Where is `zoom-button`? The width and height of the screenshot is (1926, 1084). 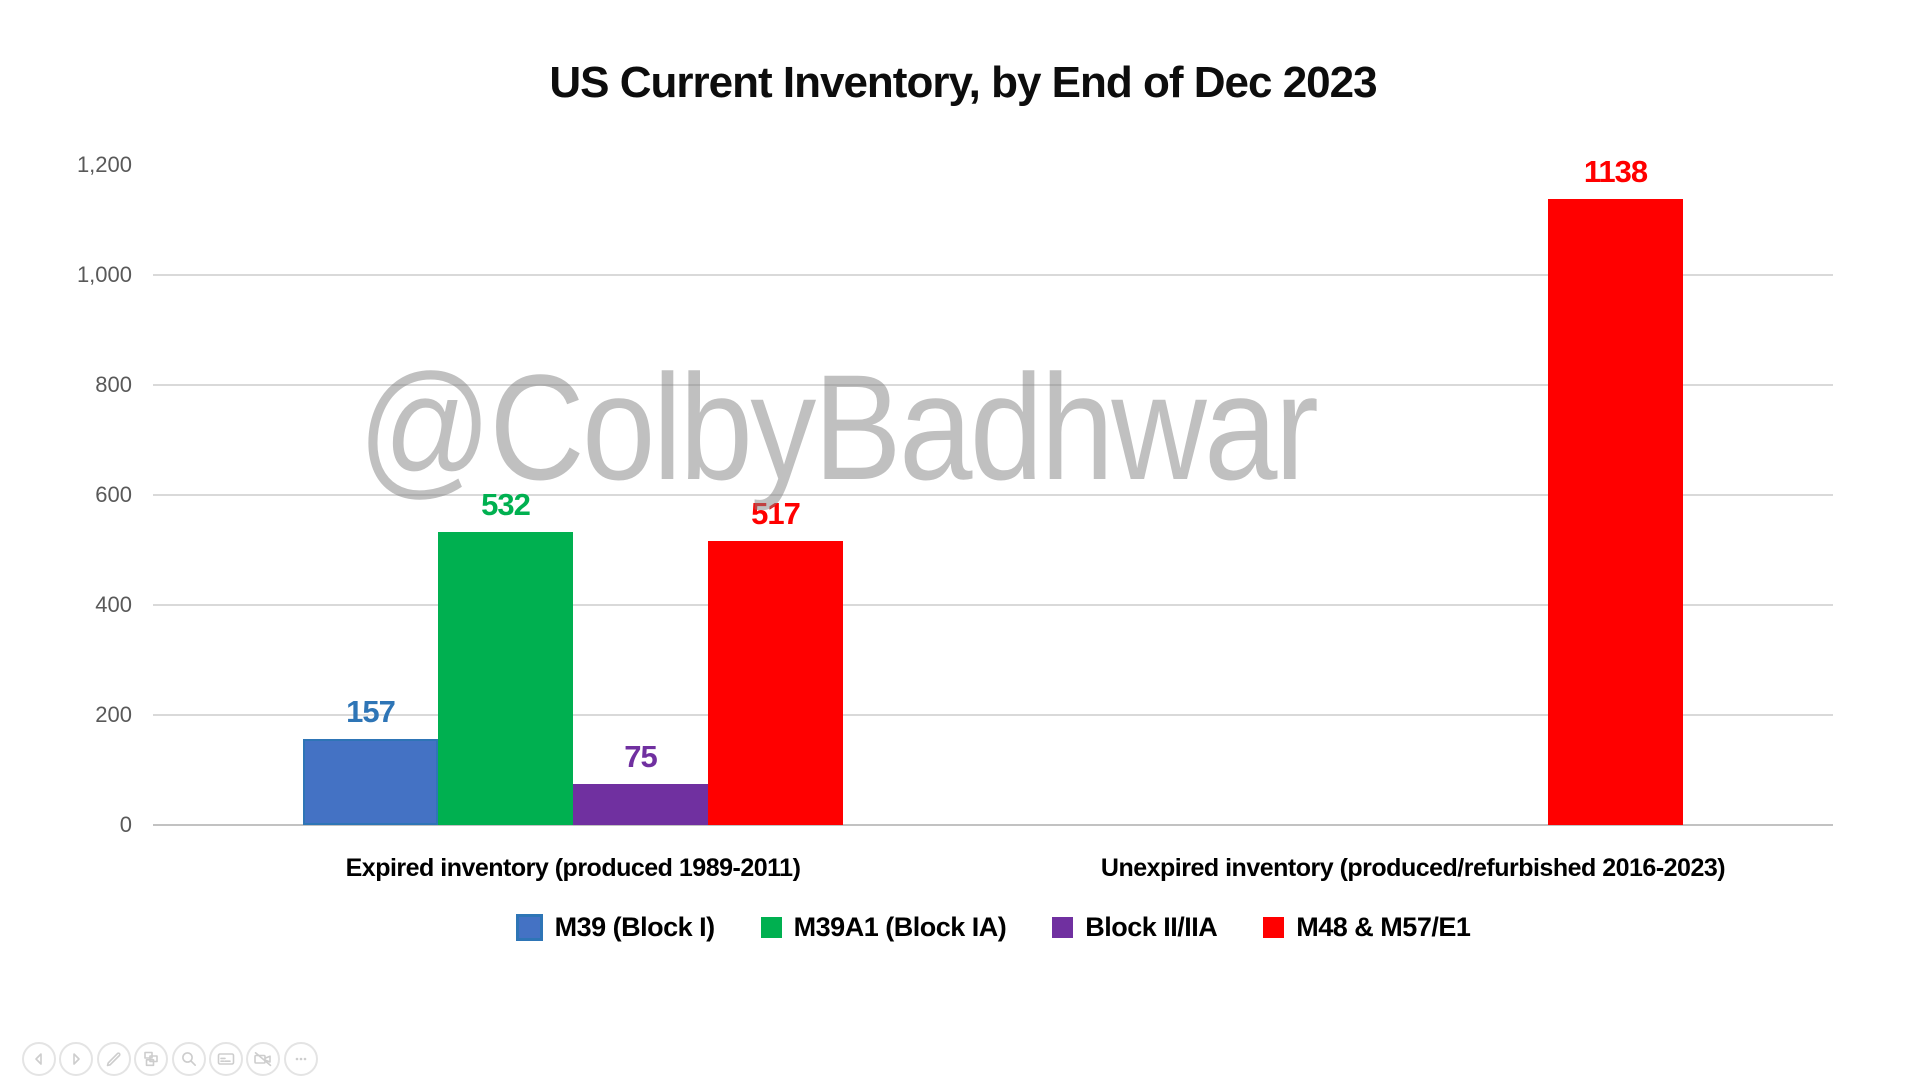 zoom-button is located at coordinates (188, 1059).